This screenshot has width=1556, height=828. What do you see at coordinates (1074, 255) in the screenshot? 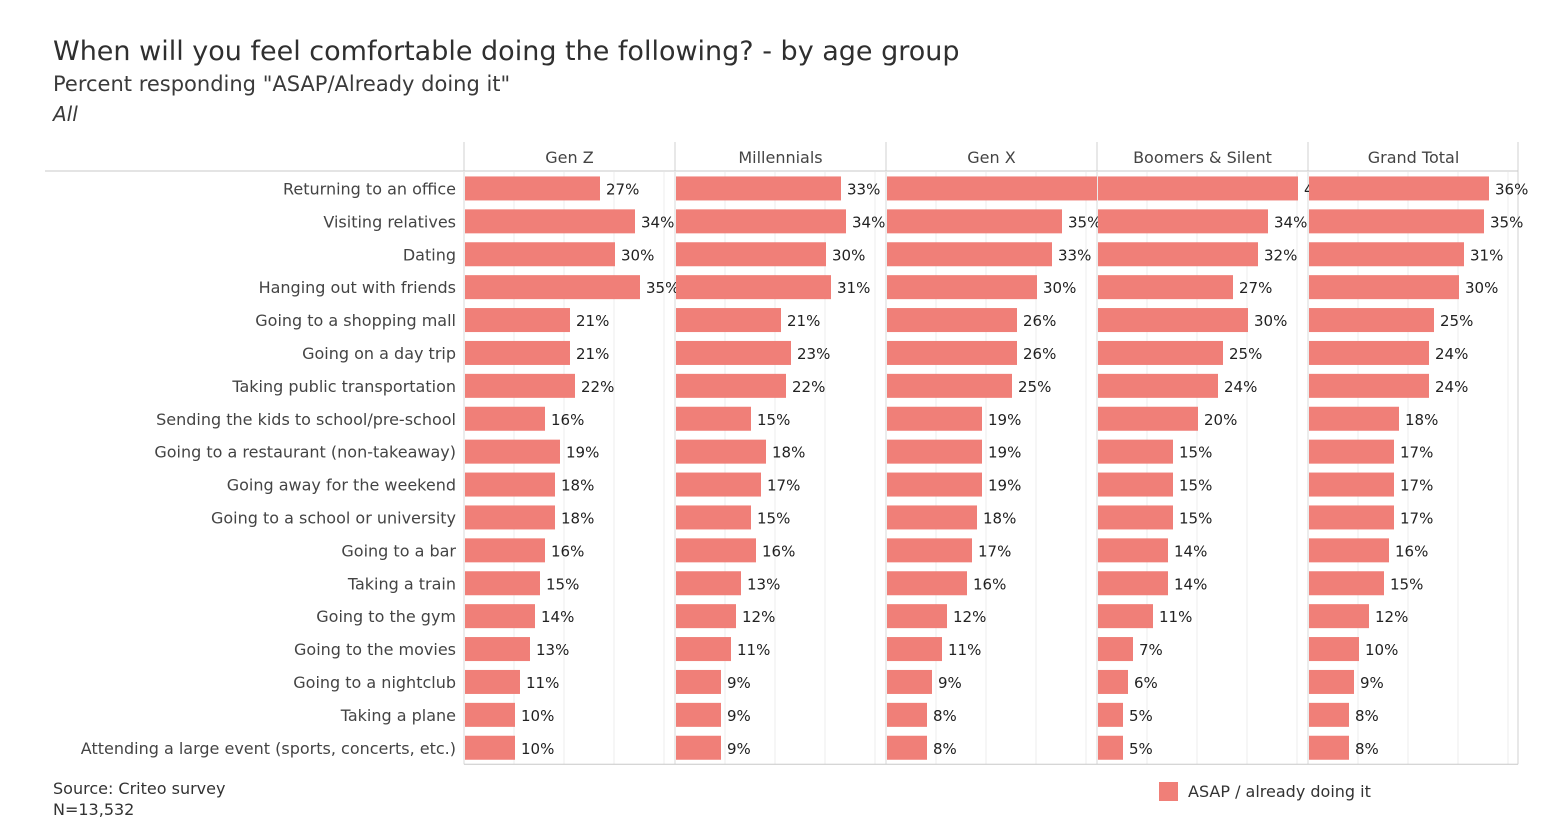
I see `value-label: 33%` at bounding box center [1074, 255].